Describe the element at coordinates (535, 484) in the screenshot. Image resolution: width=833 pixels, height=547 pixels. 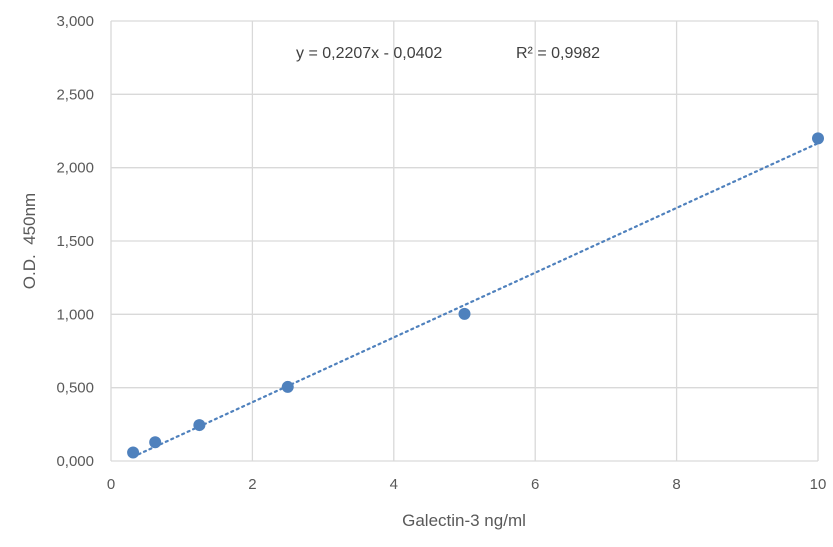
I see `x-tick-label: 6` at that location.